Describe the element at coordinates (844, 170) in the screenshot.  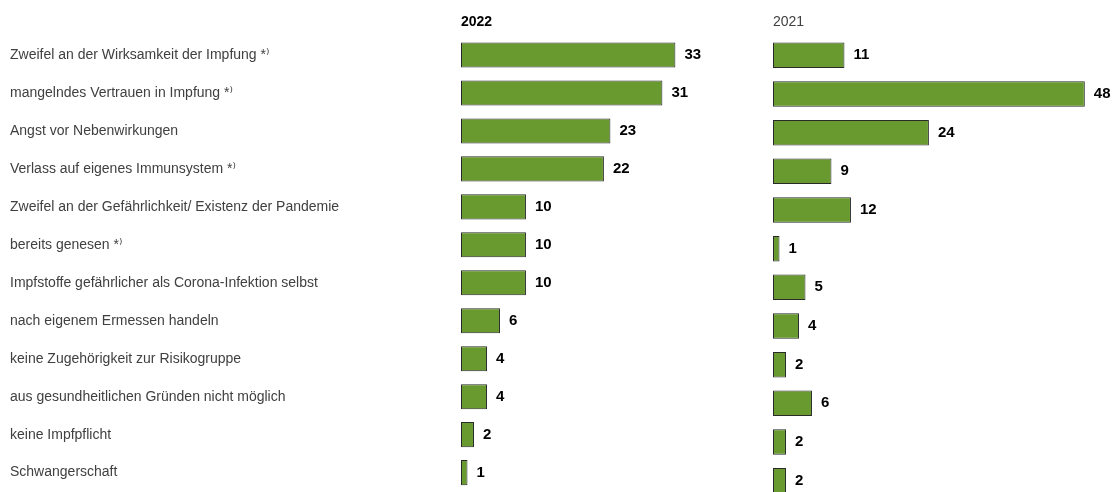
I see `data-label: 9` at that location.